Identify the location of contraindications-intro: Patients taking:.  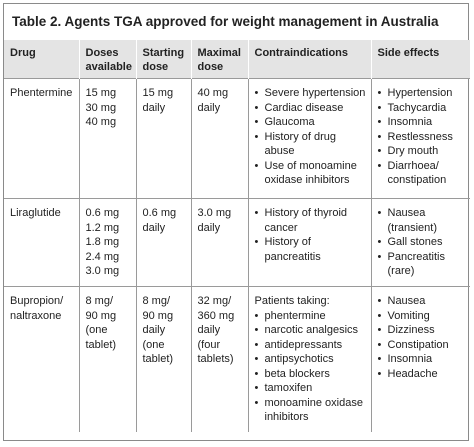
(292, 301).